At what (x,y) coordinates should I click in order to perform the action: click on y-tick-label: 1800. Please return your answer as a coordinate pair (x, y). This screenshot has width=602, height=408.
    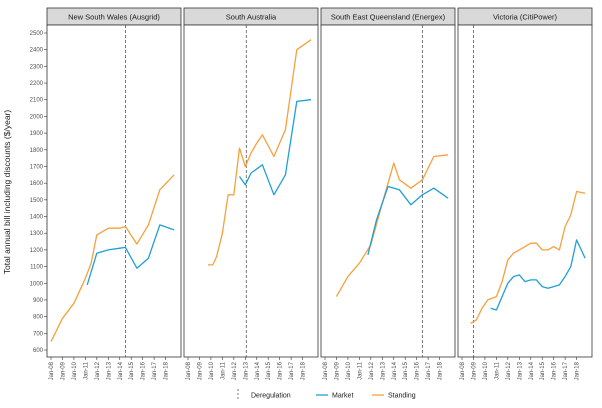
    Looking at the image, I should click on (37, 151).